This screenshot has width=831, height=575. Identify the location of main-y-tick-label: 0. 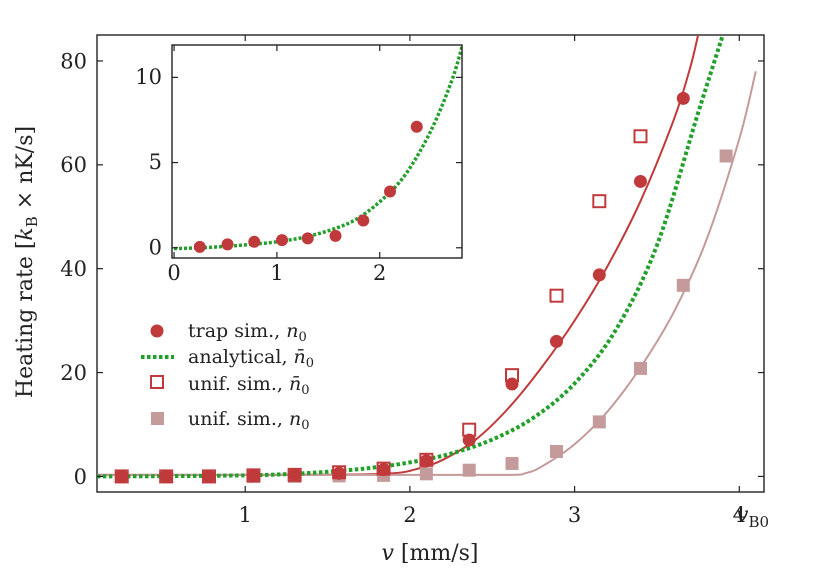
(80, 477).